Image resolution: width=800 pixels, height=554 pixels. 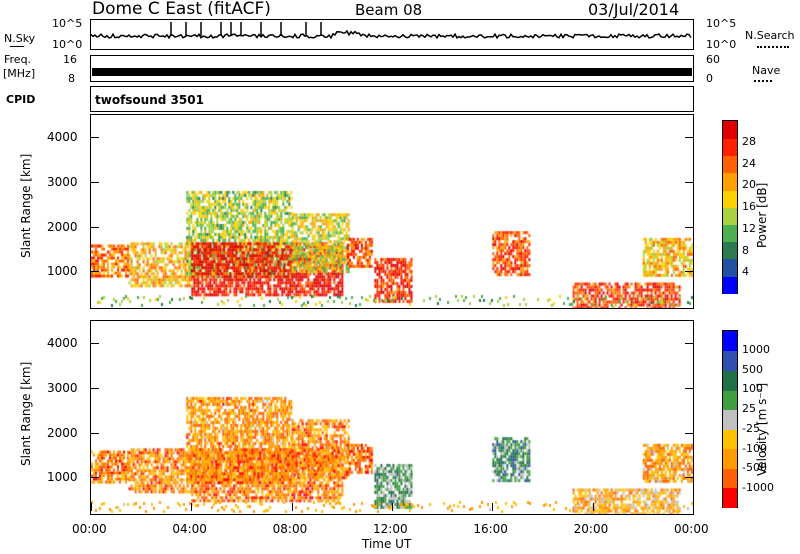 What do you see at coordinates (18, 59) in the screenshot?
I see `freq-label: Freq.` at bounding box center [18, 59].